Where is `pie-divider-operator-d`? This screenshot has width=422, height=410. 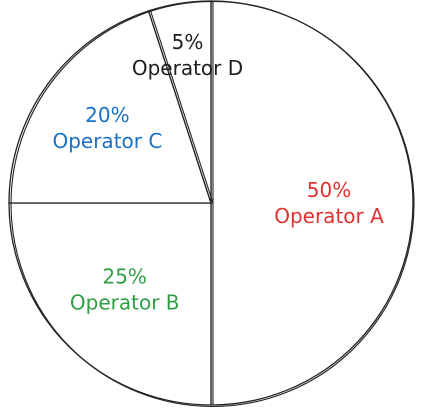 pie-divider-operator-d is located at coordinates (182, 107).